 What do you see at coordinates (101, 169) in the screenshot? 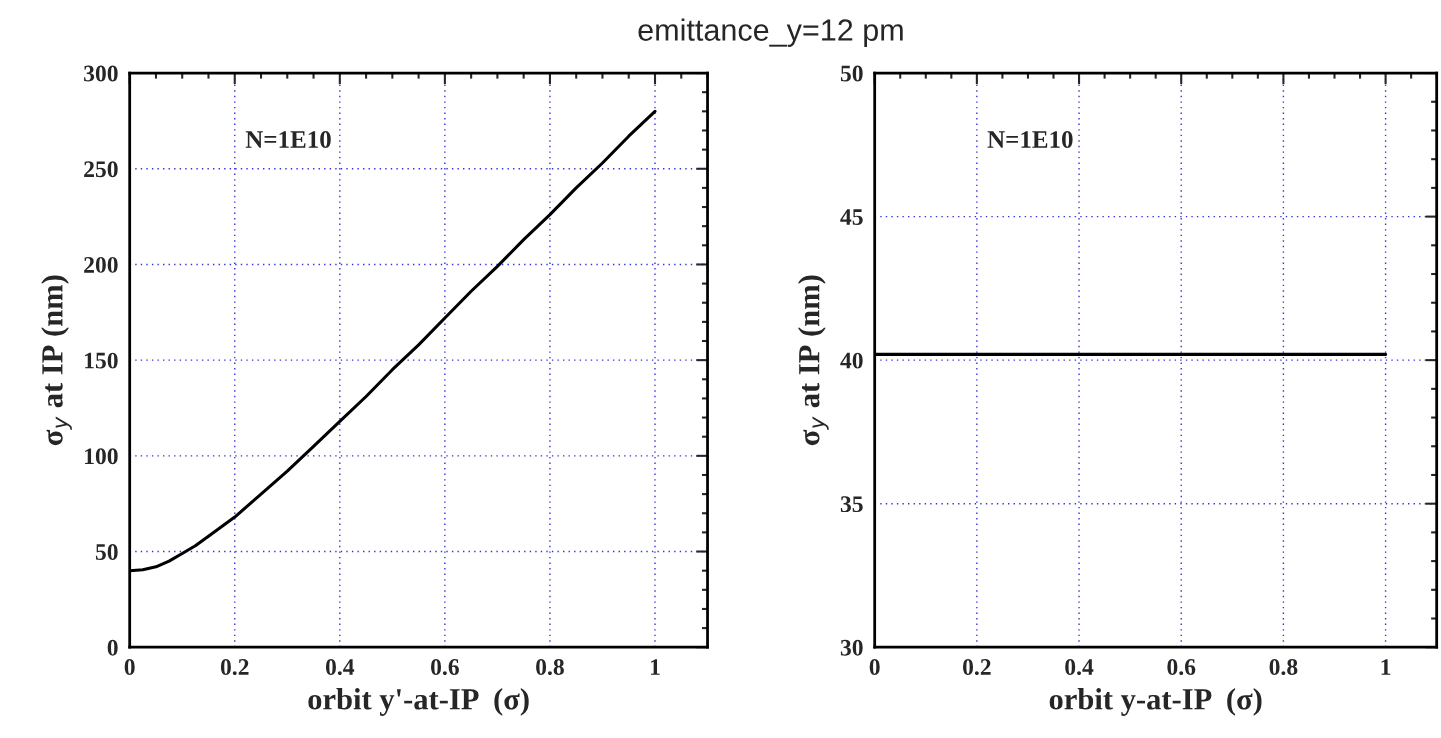
I see `y-tick-label: 250` at bounding box center [101, 169].